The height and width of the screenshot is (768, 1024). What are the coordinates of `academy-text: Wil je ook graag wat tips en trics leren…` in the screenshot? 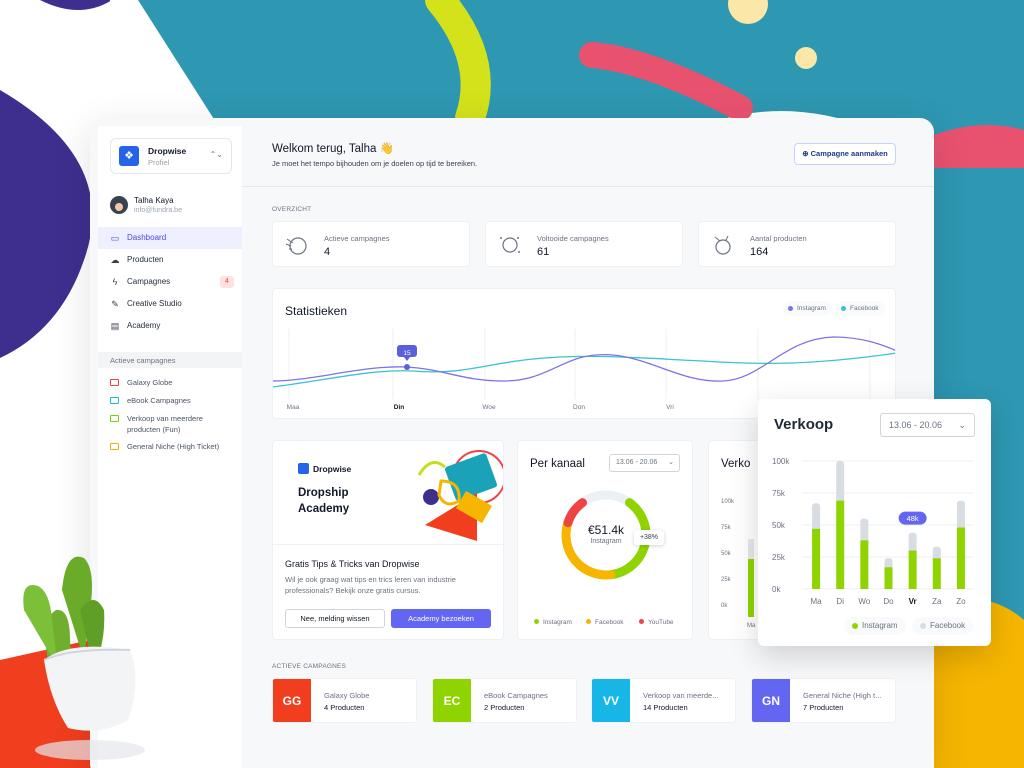 It's located at (370, 585).